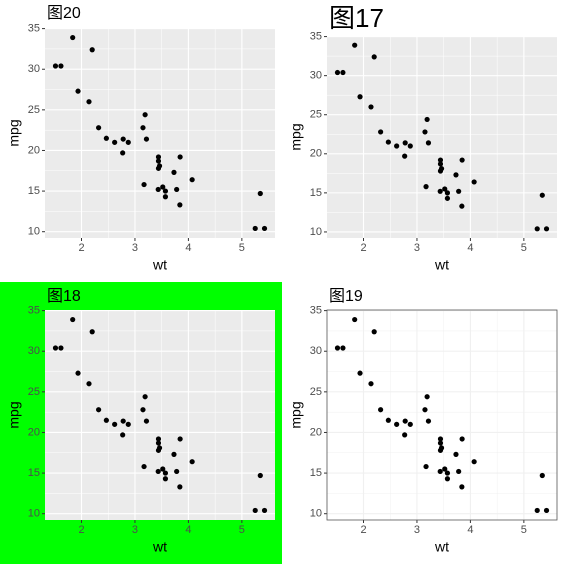 The height and width of the screenshot is (564, 565). What do you see at coordinates (64, 13) in the screenshot?
I see `chart-title: 图20` at bounding box center [64, 13].